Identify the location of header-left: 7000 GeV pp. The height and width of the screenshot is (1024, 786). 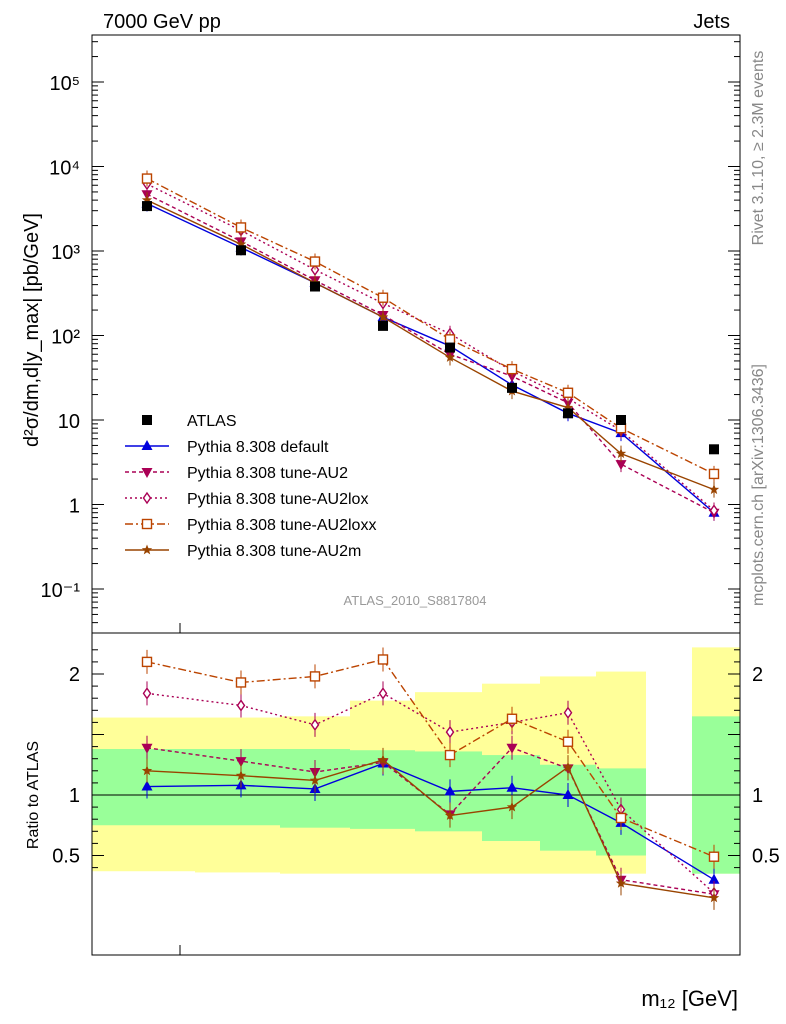
(162, 22).